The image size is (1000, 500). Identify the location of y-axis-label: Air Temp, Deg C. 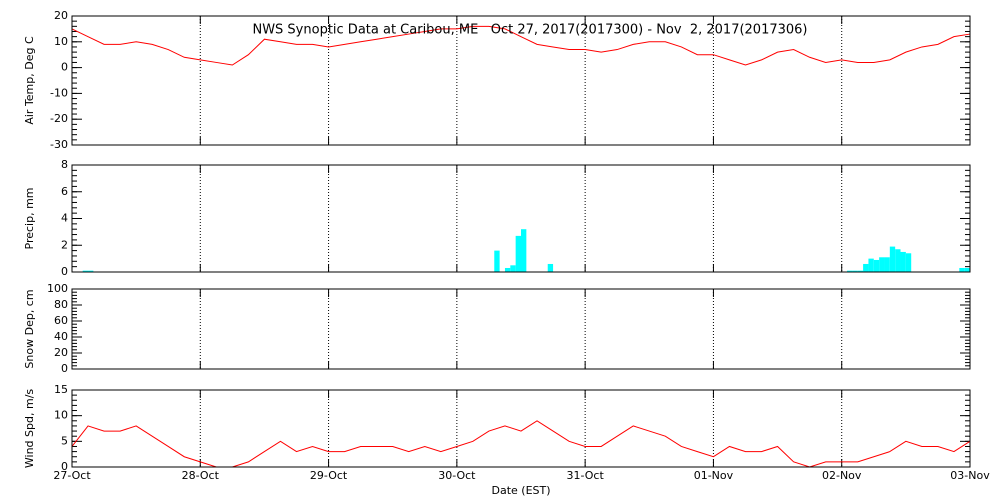
(29, 80).